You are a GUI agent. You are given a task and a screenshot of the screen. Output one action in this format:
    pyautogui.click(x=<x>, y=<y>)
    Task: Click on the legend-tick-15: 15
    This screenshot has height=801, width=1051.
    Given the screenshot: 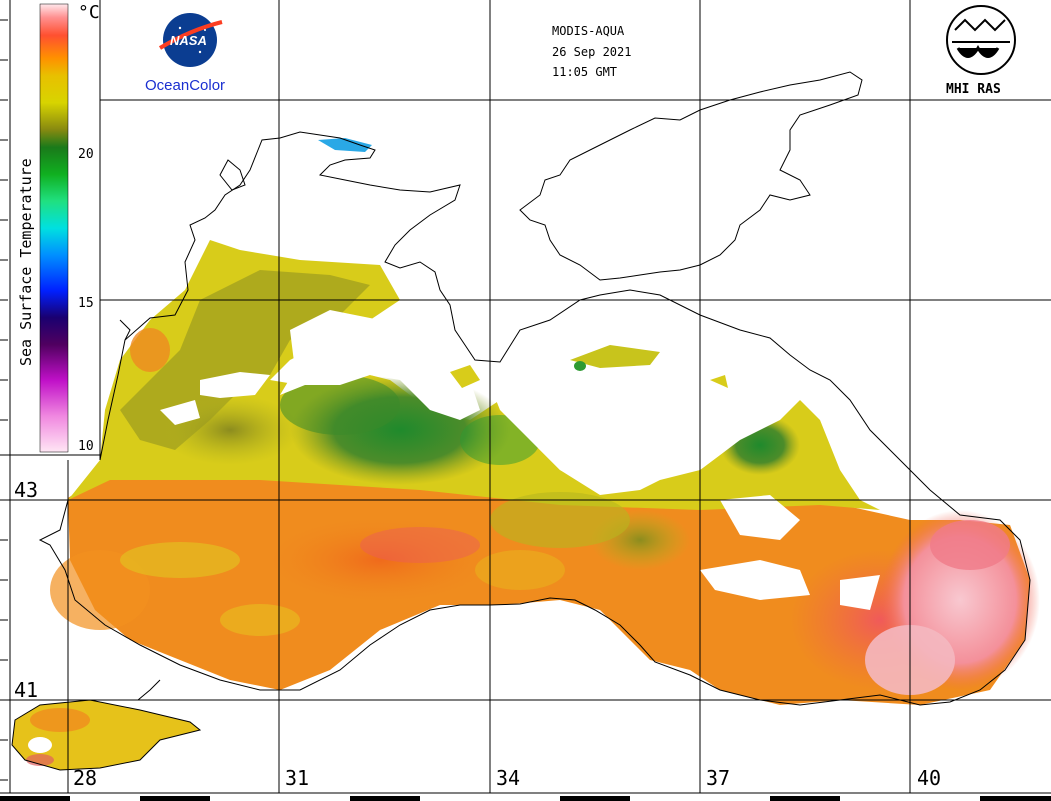 What is the action you would take?
    pyautogui.click(x=86, y=303)
    